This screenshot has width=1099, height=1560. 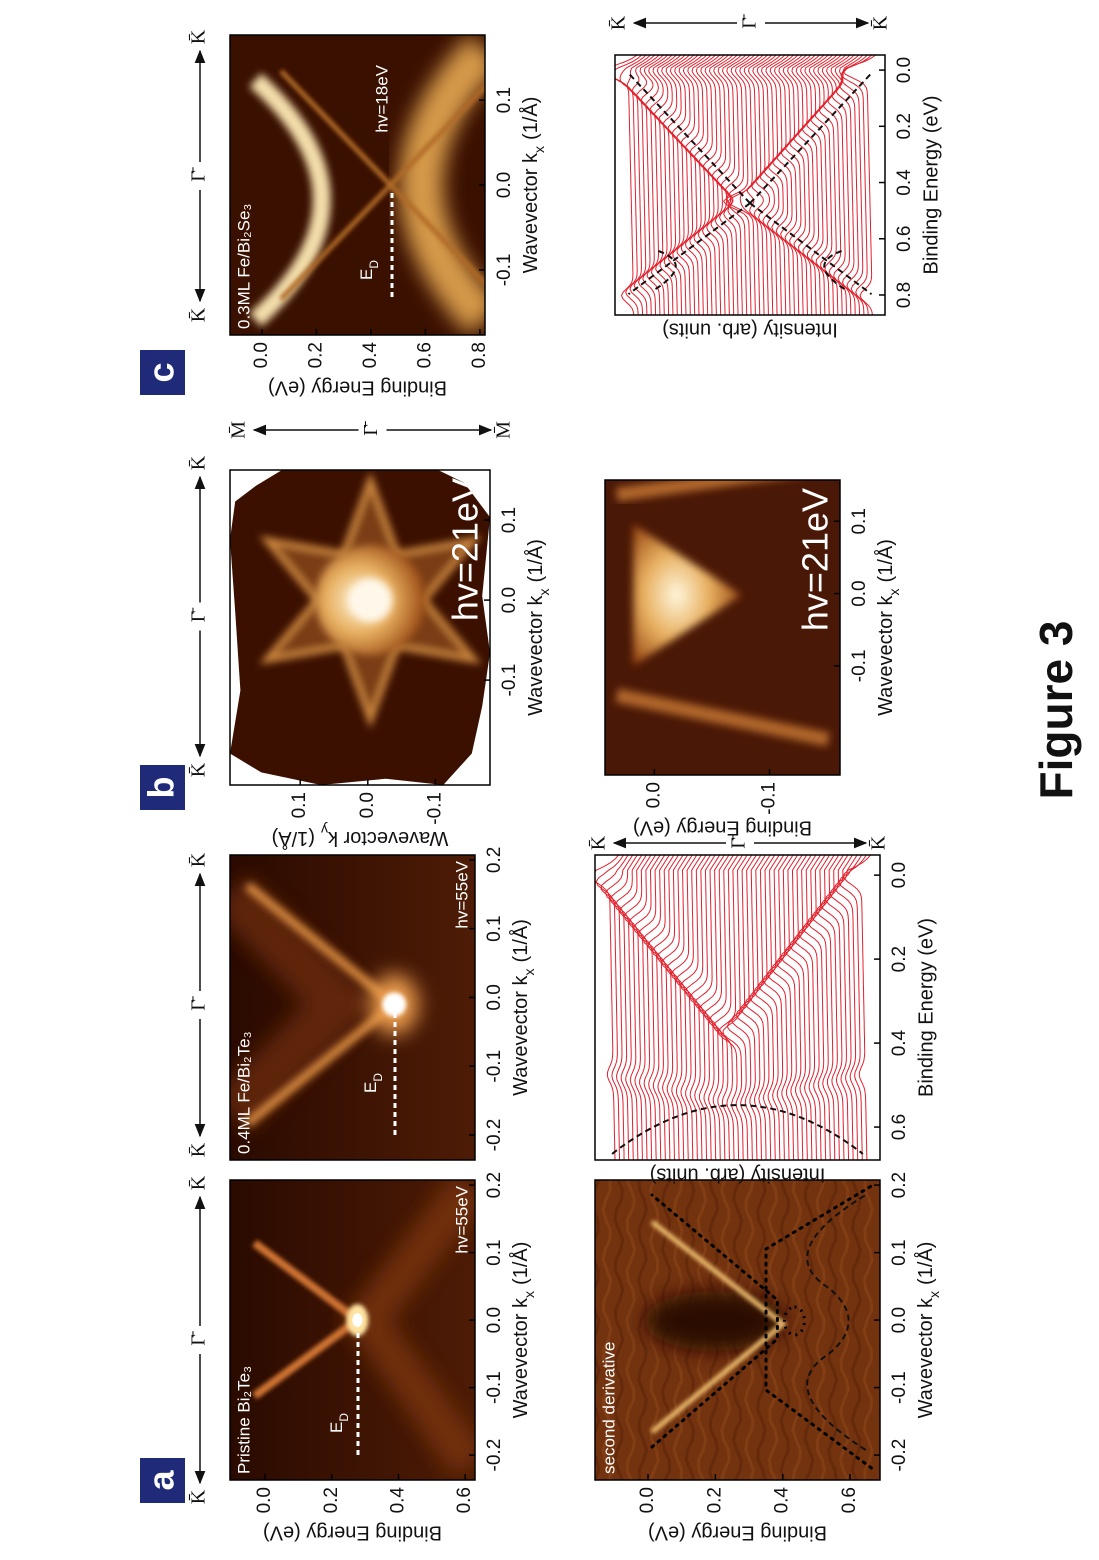 What do you see at coordinates (303, 1003) in the screenshot?
I see `bulk-band` at bounding box center [303, 1003].